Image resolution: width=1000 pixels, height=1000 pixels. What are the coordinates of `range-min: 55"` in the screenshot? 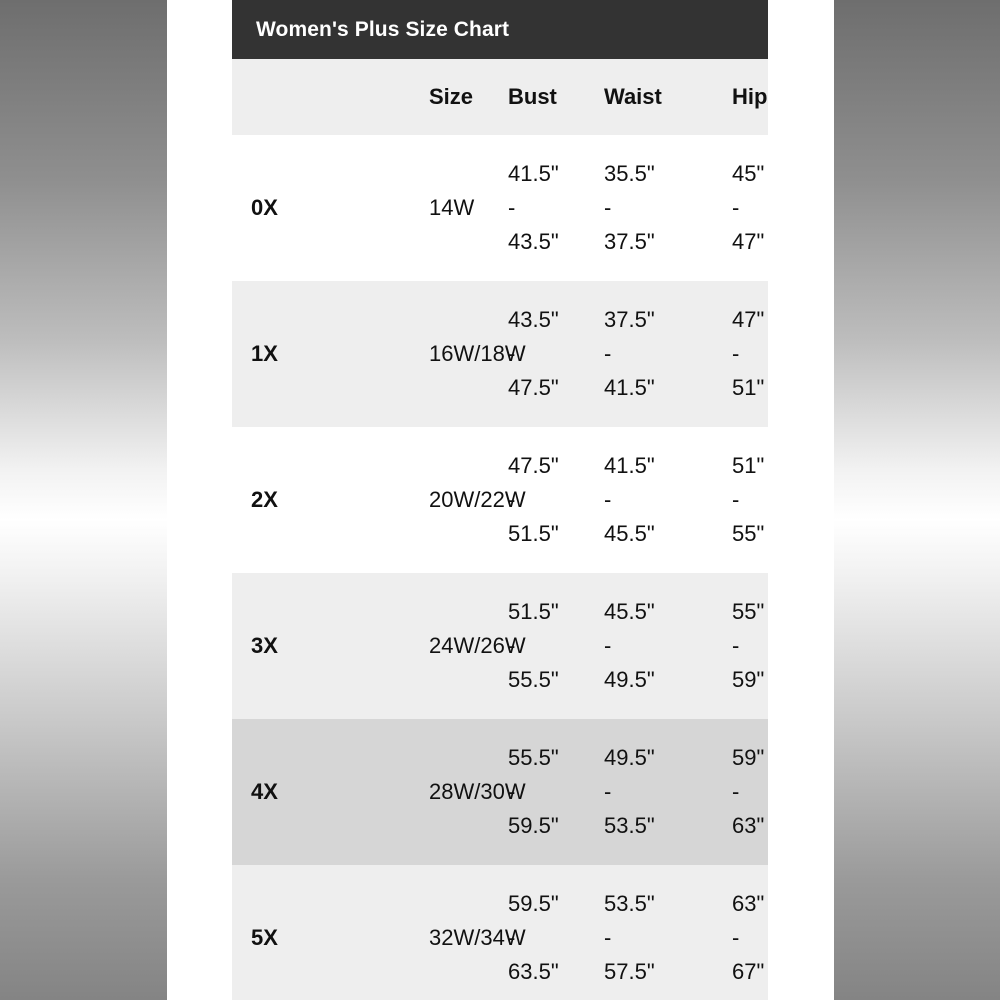 It's located at (748, 611).